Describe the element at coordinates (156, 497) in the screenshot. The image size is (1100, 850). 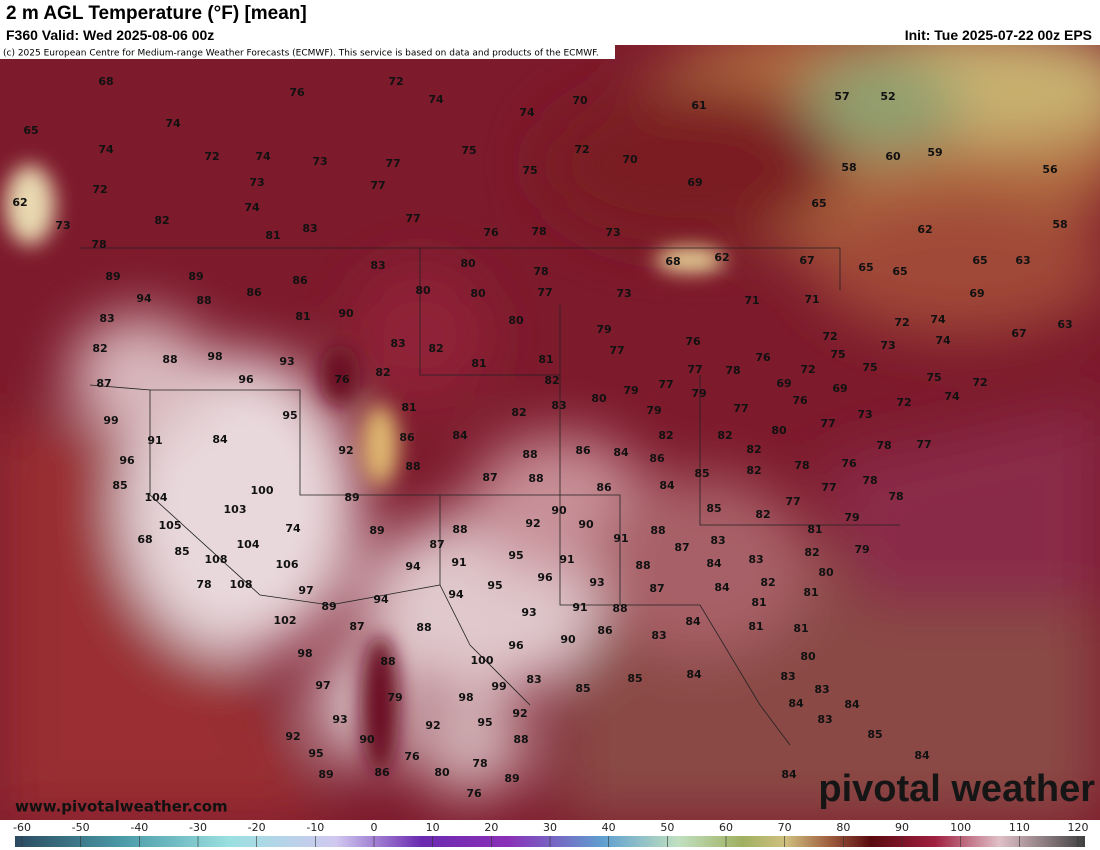
I see `temperature-label: 104` at that location.